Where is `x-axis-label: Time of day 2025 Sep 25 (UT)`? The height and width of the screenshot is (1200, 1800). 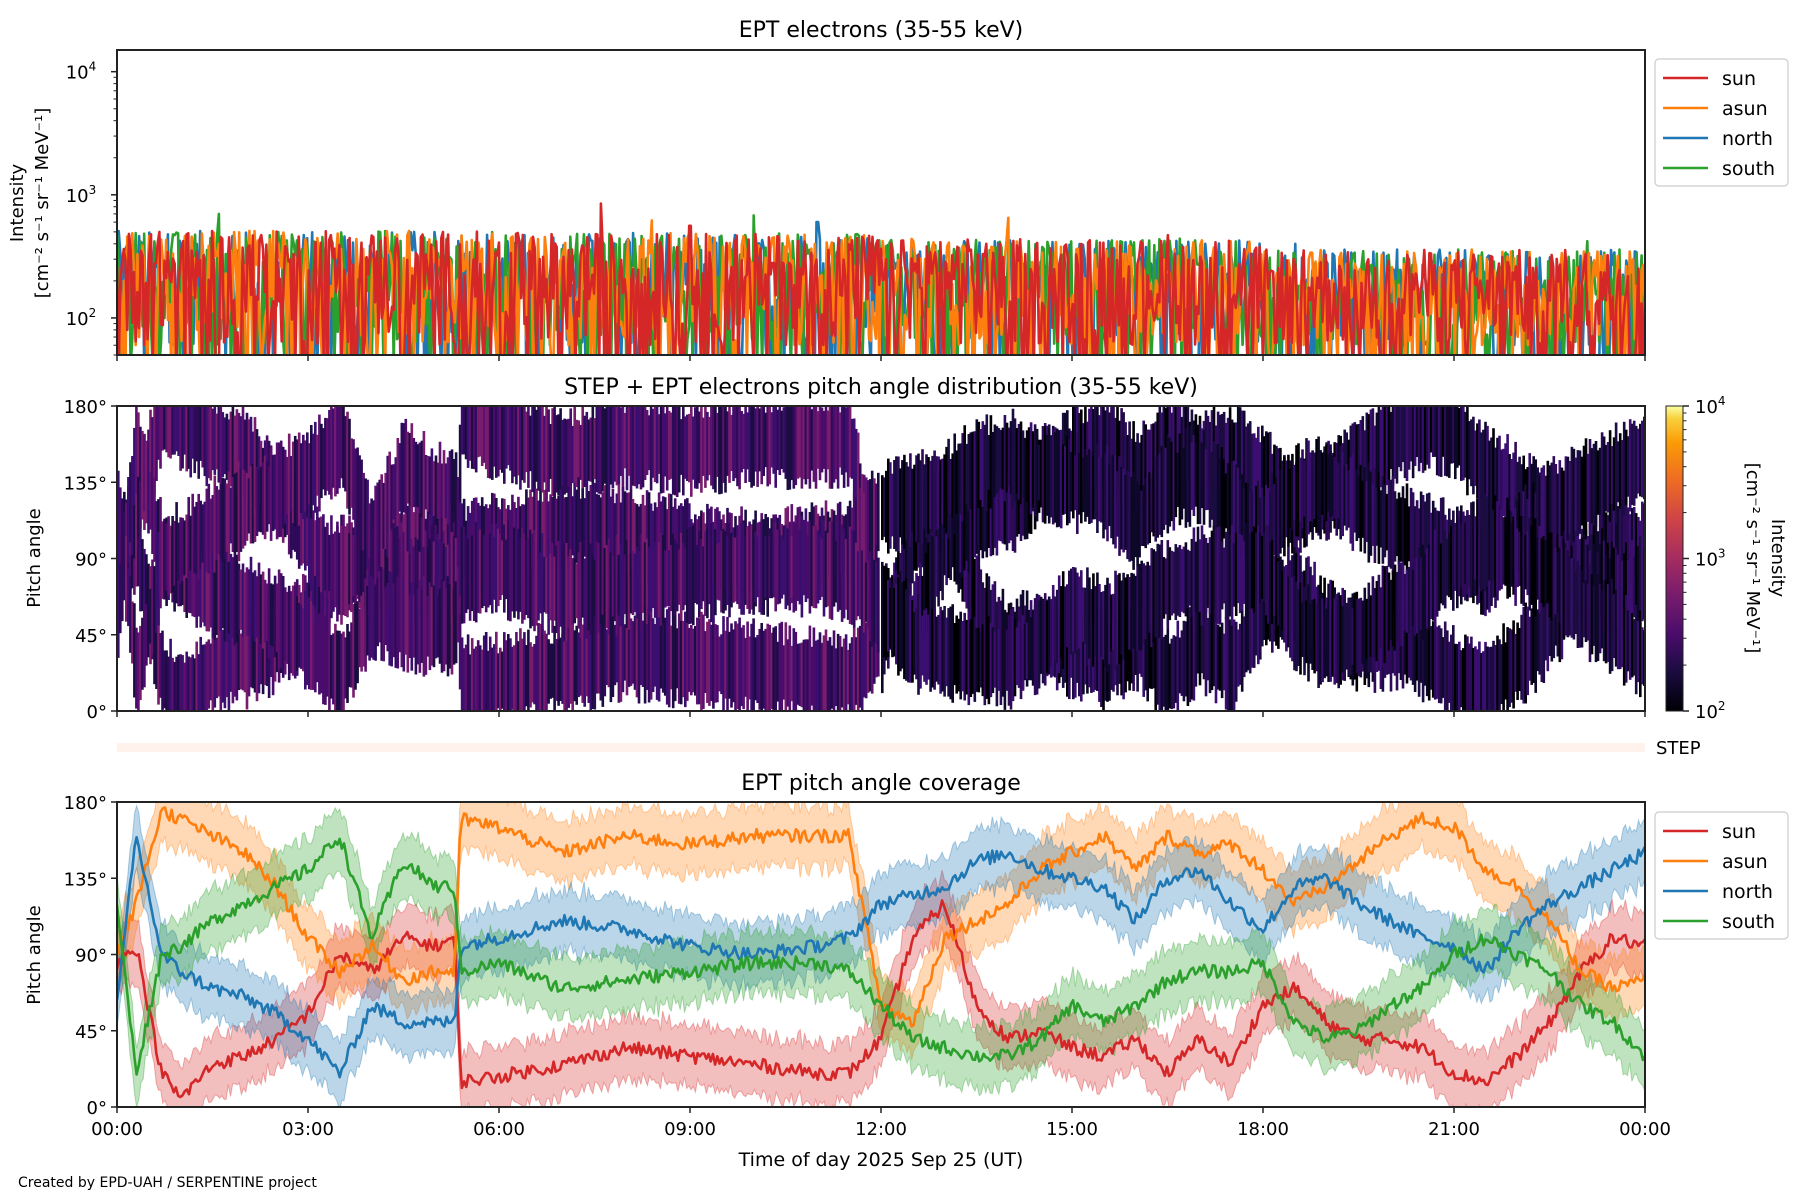 x-axis-label: Time of day 2025 Sep 25 (UT) is located at coordinates (881, 1160).